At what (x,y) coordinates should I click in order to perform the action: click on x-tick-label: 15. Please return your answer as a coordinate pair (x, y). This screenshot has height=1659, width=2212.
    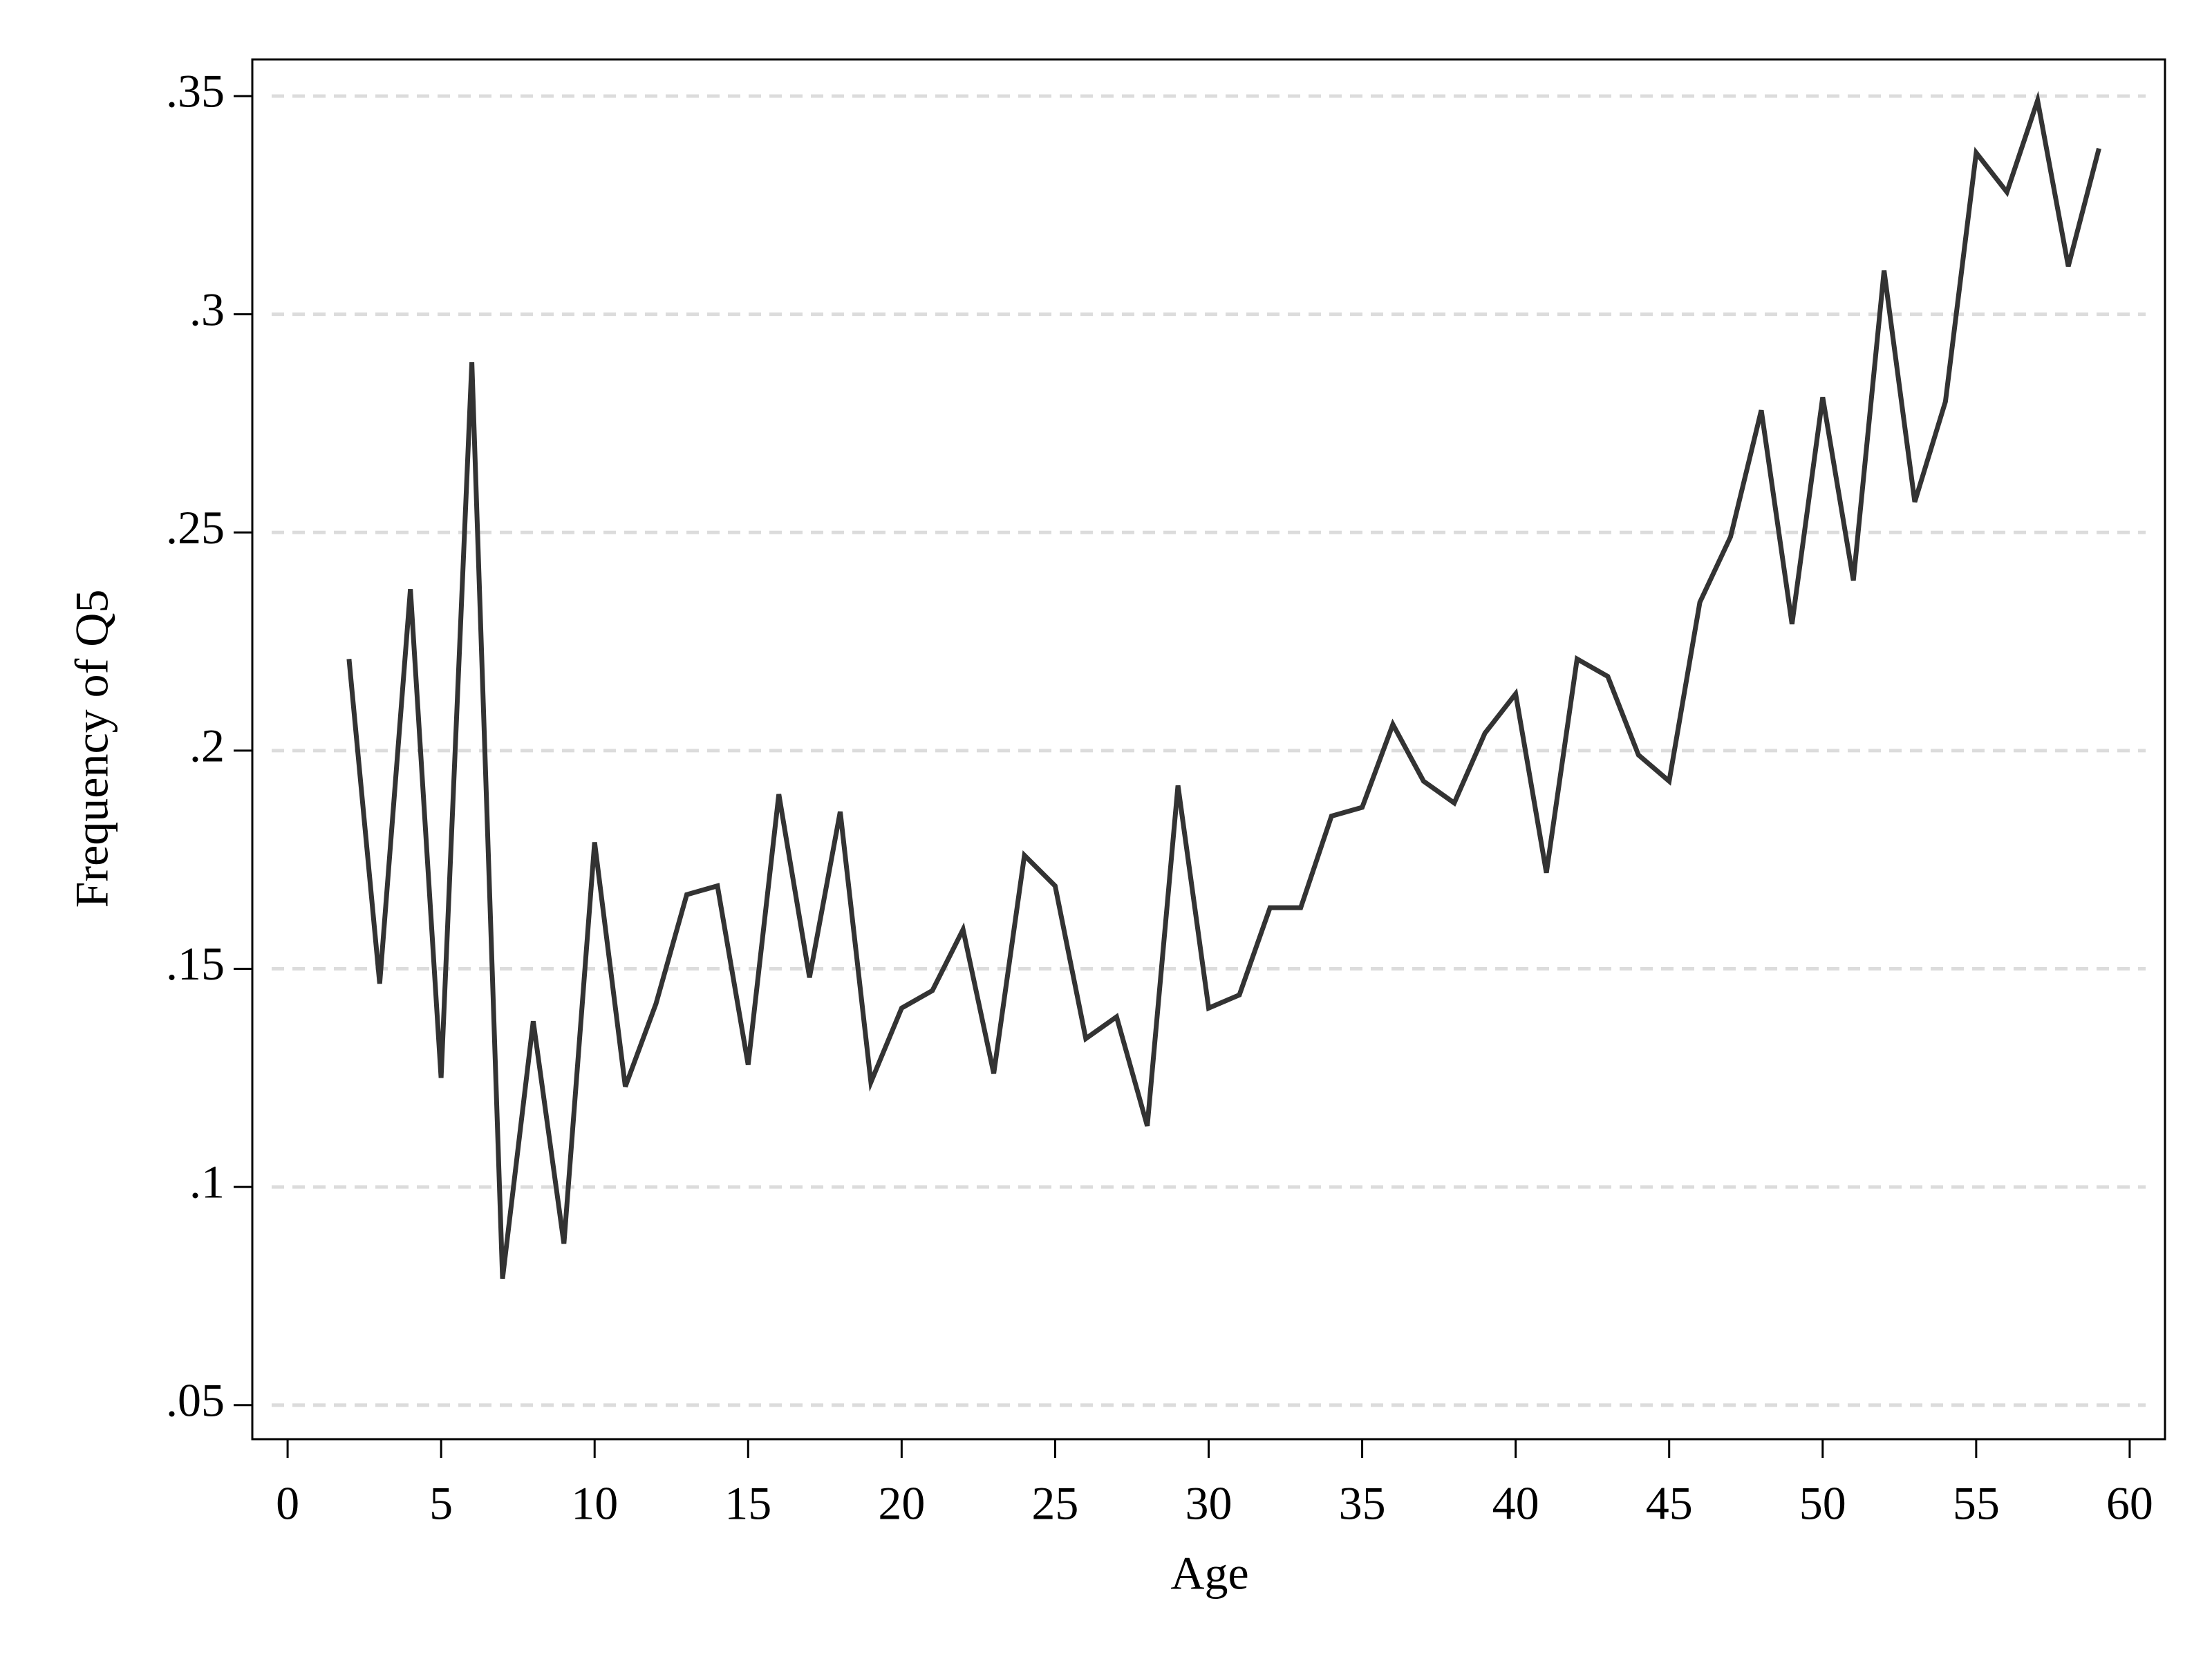
    Looking at the image, I should click on (747, 1503).